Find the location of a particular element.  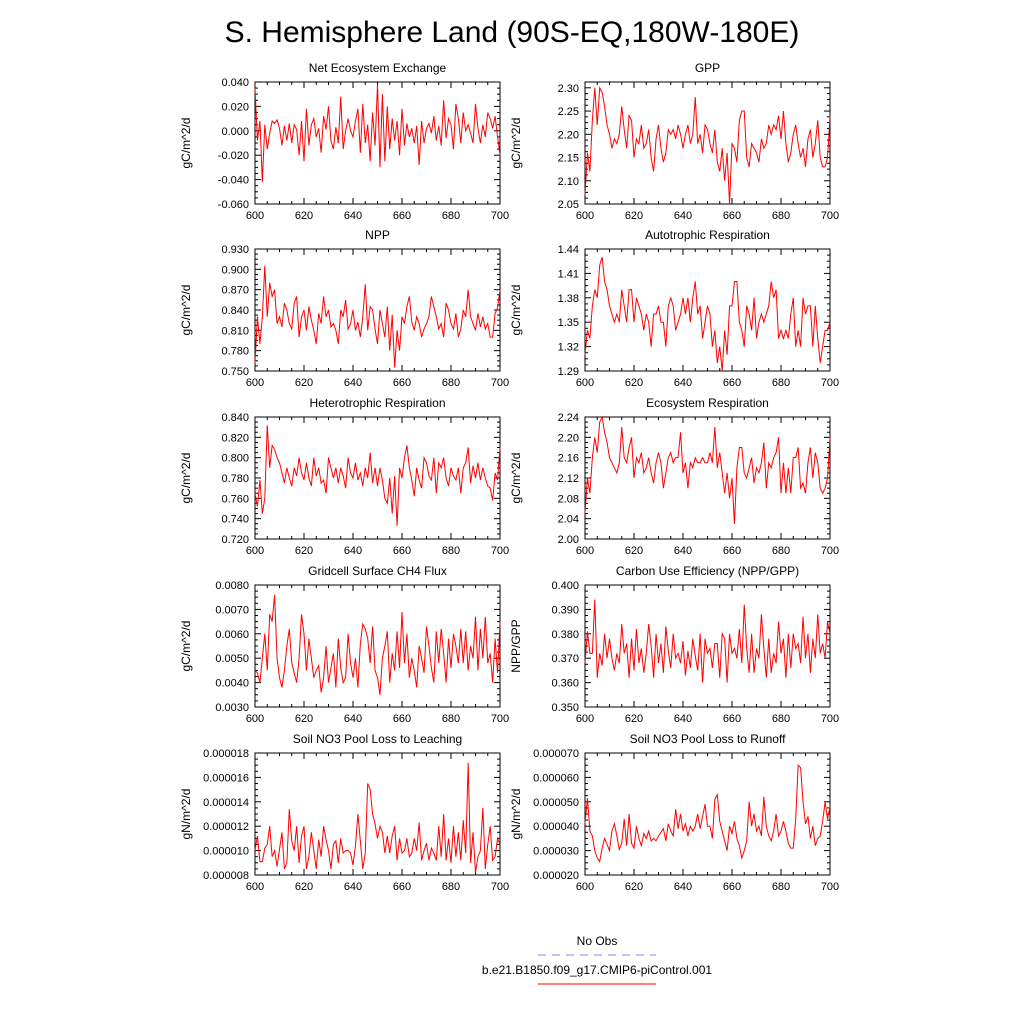

y-tick-label: 0.000050 is located at coordinates (556, 803).